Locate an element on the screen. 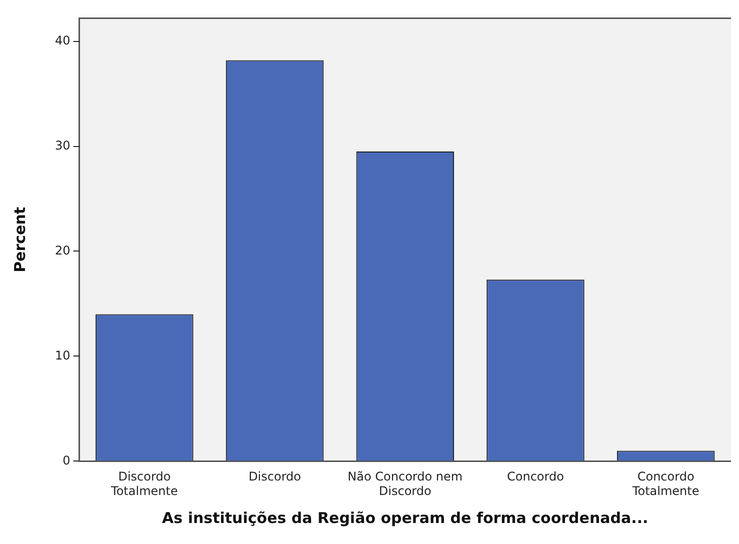 The image size is (739, 544). x-tick-label: Discordo Totalmente is located at coordinates (144, 484).